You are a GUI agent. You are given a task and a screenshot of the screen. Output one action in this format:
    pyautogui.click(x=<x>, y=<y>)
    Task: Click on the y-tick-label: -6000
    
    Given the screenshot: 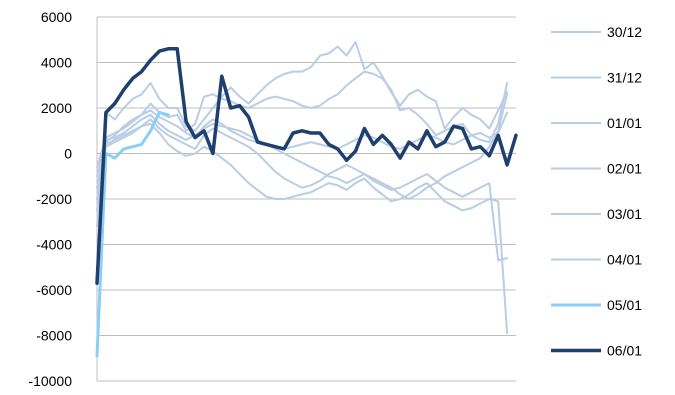 What is the action you would take?
    pyautogui.click(x=54, y=290)
    